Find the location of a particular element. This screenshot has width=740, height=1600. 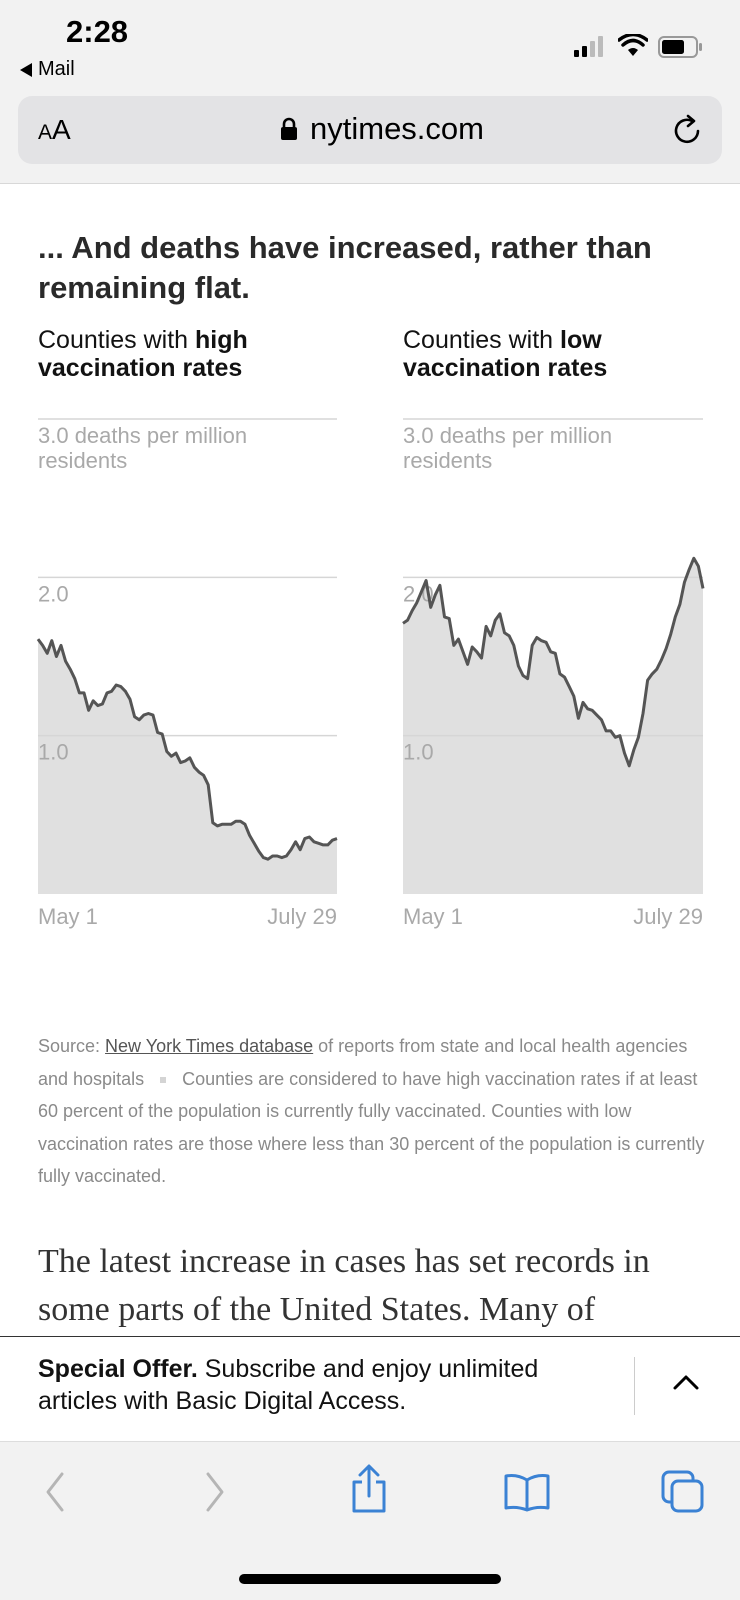

x-tick-end-low: July 29 is located at coordinates (668, 916).